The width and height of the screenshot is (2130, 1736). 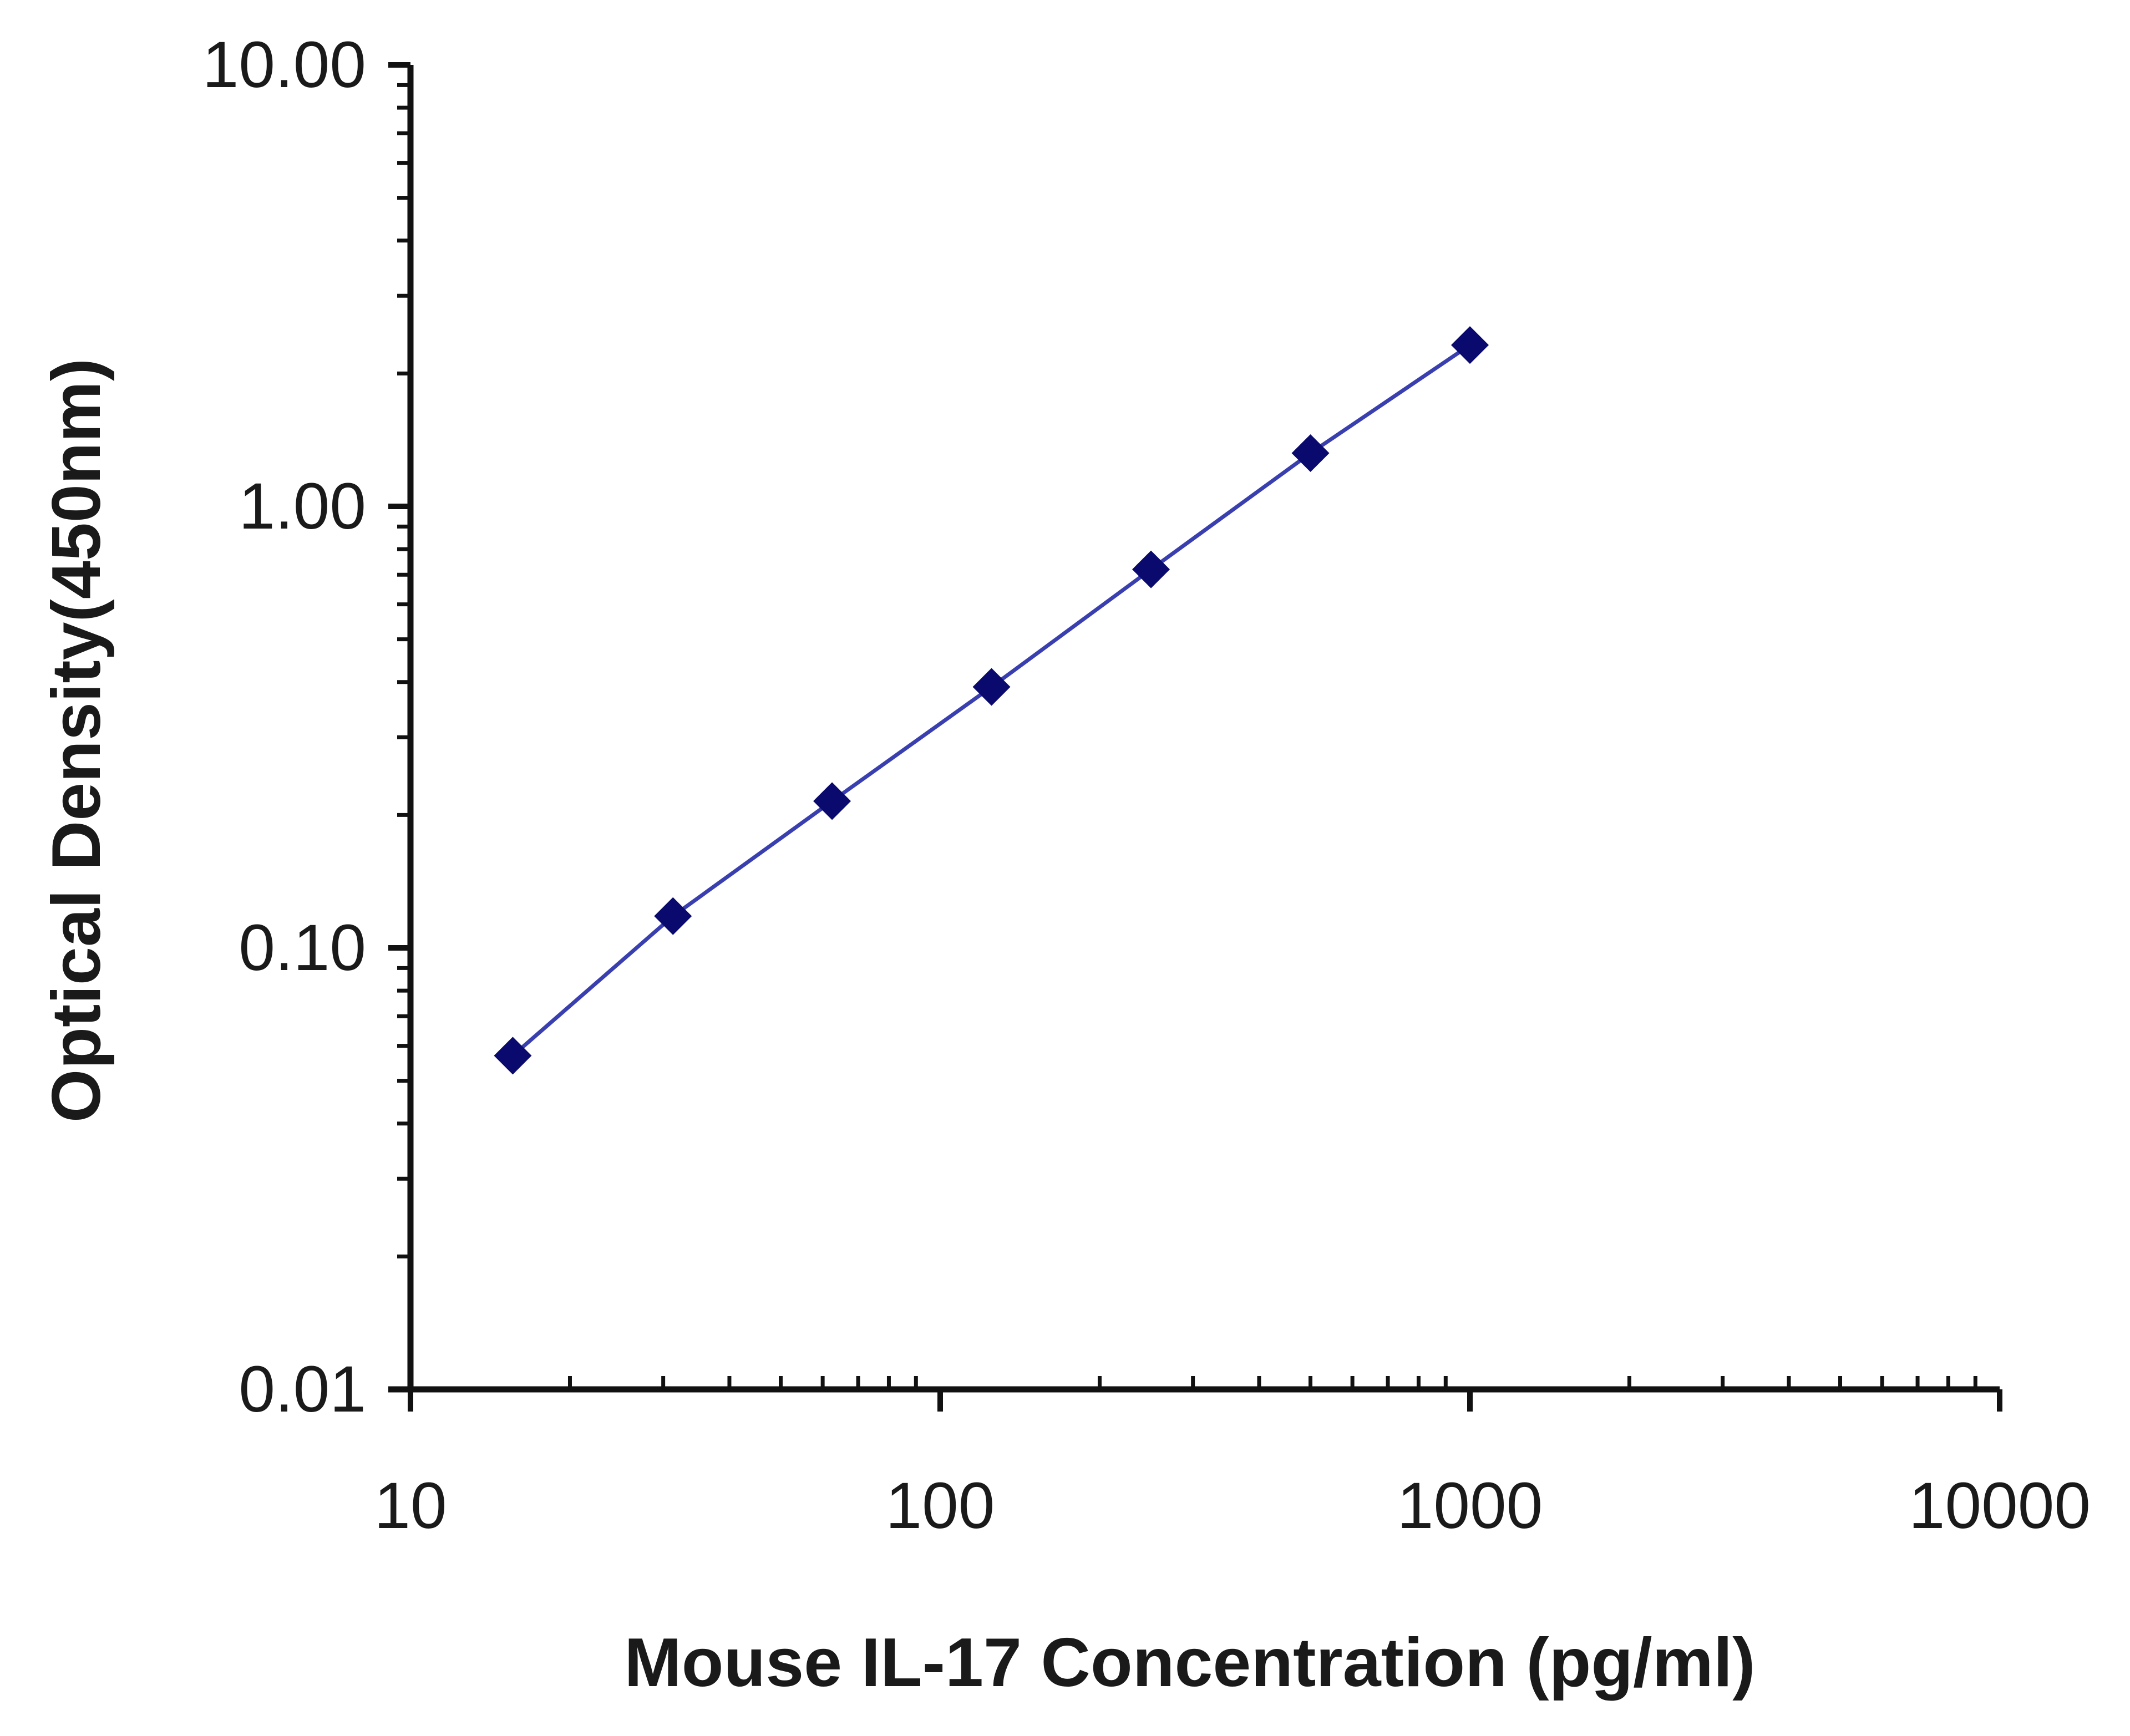 I want to click on x-axis-title: Mouse IL-17 Concentration (pg/ml), so click(x=1189, y=1663).